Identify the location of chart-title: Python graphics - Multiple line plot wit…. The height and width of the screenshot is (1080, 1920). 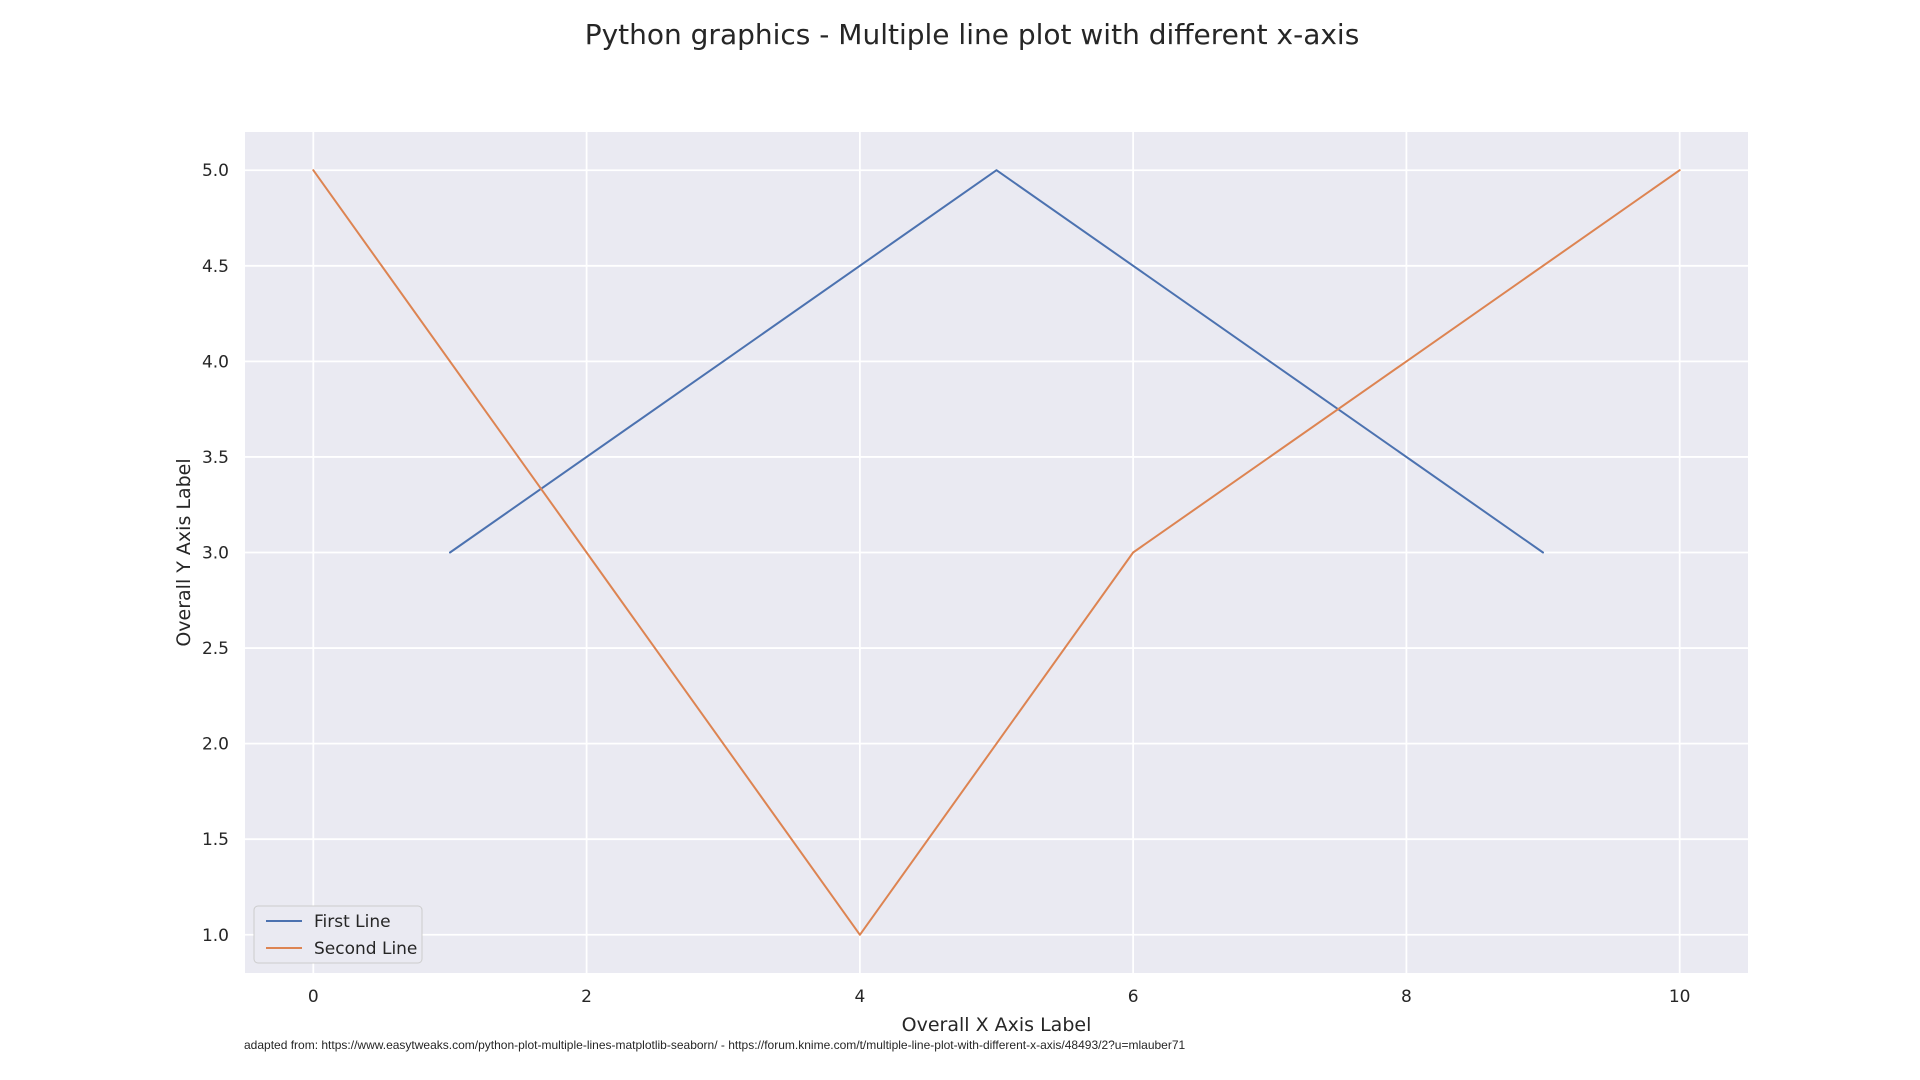
(972, 34).